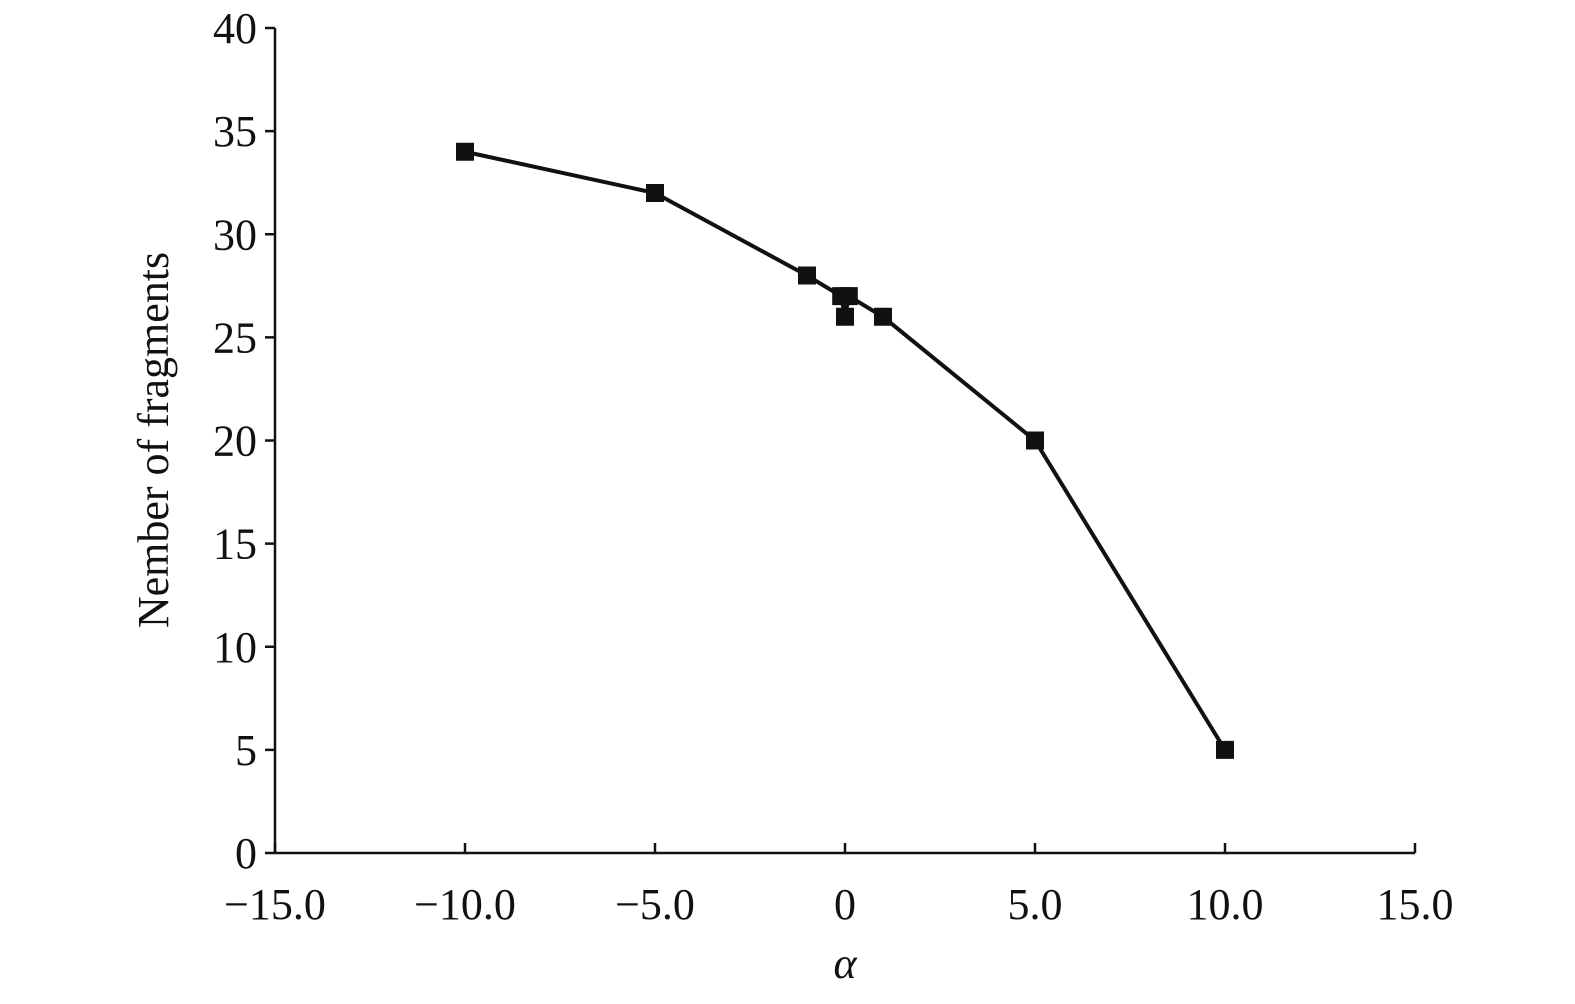 The width and height of the screenshot is (1575, 1004). What do you see at coordinates (246, 750) in the screenshot?
I see `y-tick-label: 5` at bounding box center [246, 750].